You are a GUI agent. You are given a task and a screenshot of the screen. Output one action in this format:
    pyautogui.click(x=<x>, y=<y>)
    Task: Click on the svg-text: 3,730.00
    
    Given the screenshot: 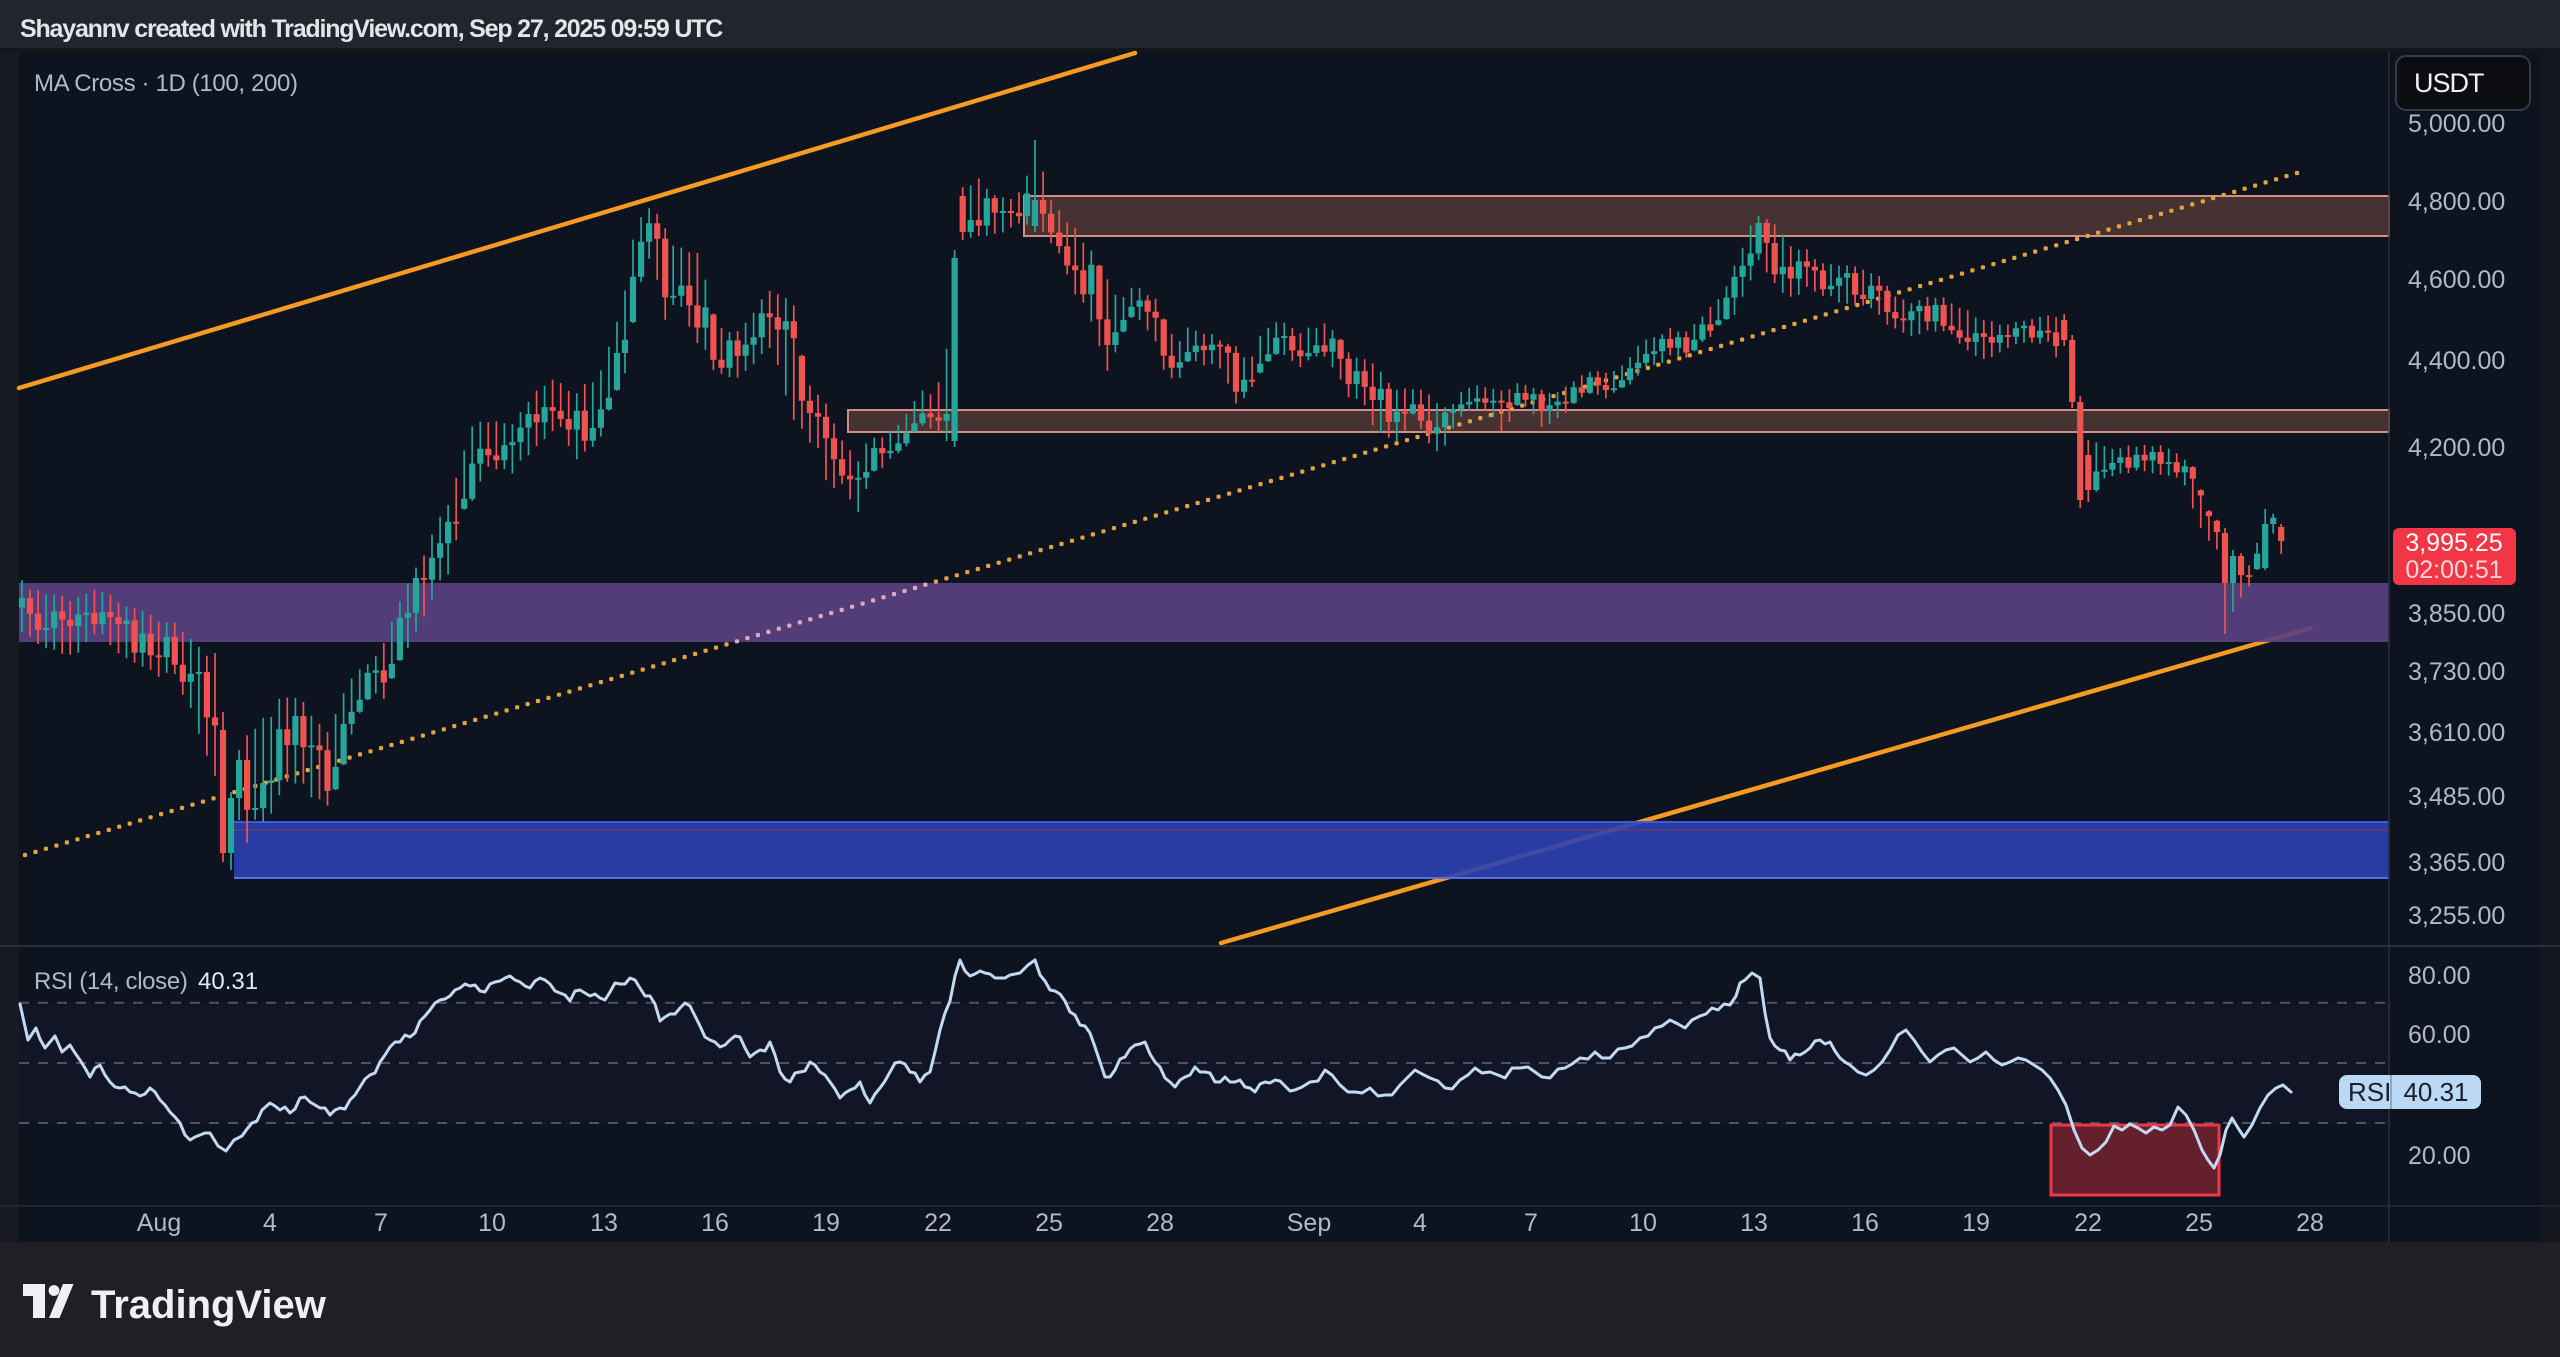 What is the action you would take?
    pyautogui.click(x=2456, y=672)
    